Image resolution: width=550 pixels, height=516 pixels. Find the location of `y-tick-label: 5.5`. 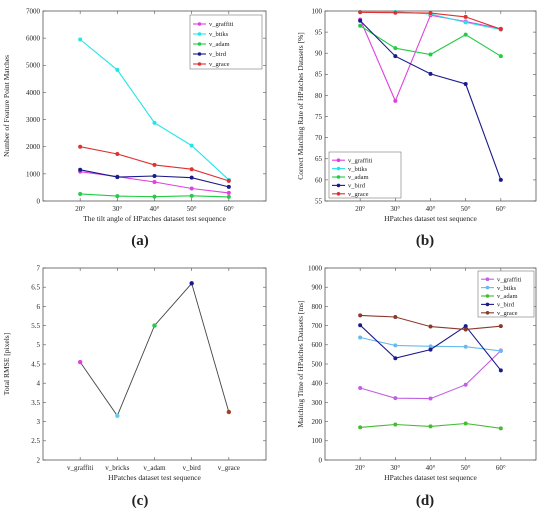

y-tick-label: 5.5 is located at coordinates (35, 326).